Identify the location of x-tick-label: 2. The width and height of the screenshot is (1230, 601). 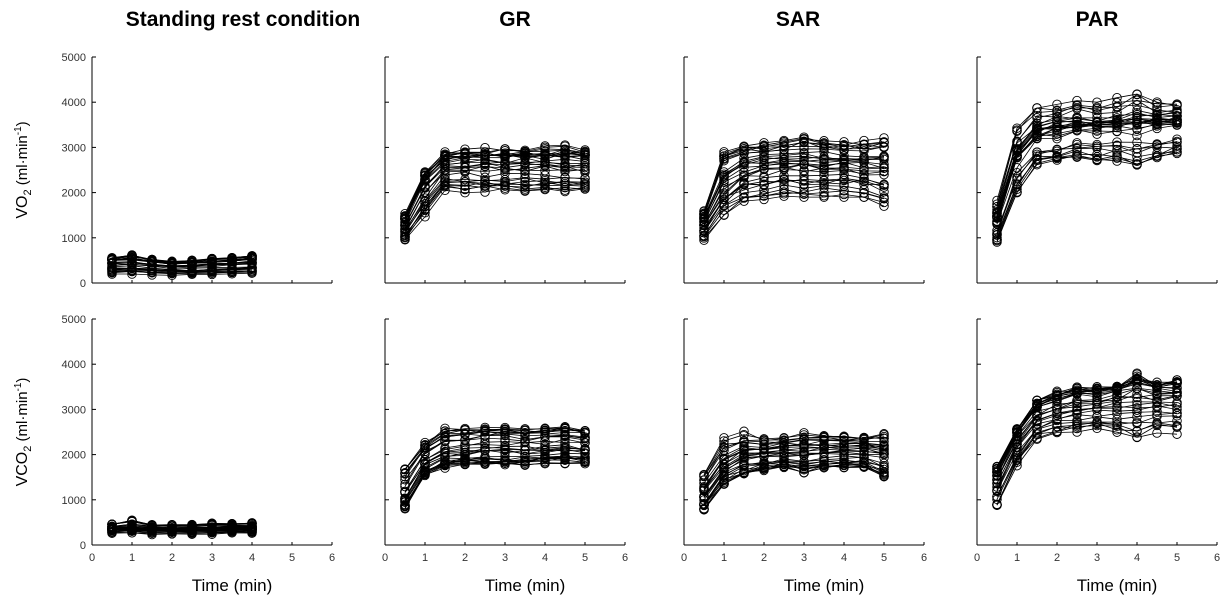
(465, 558).